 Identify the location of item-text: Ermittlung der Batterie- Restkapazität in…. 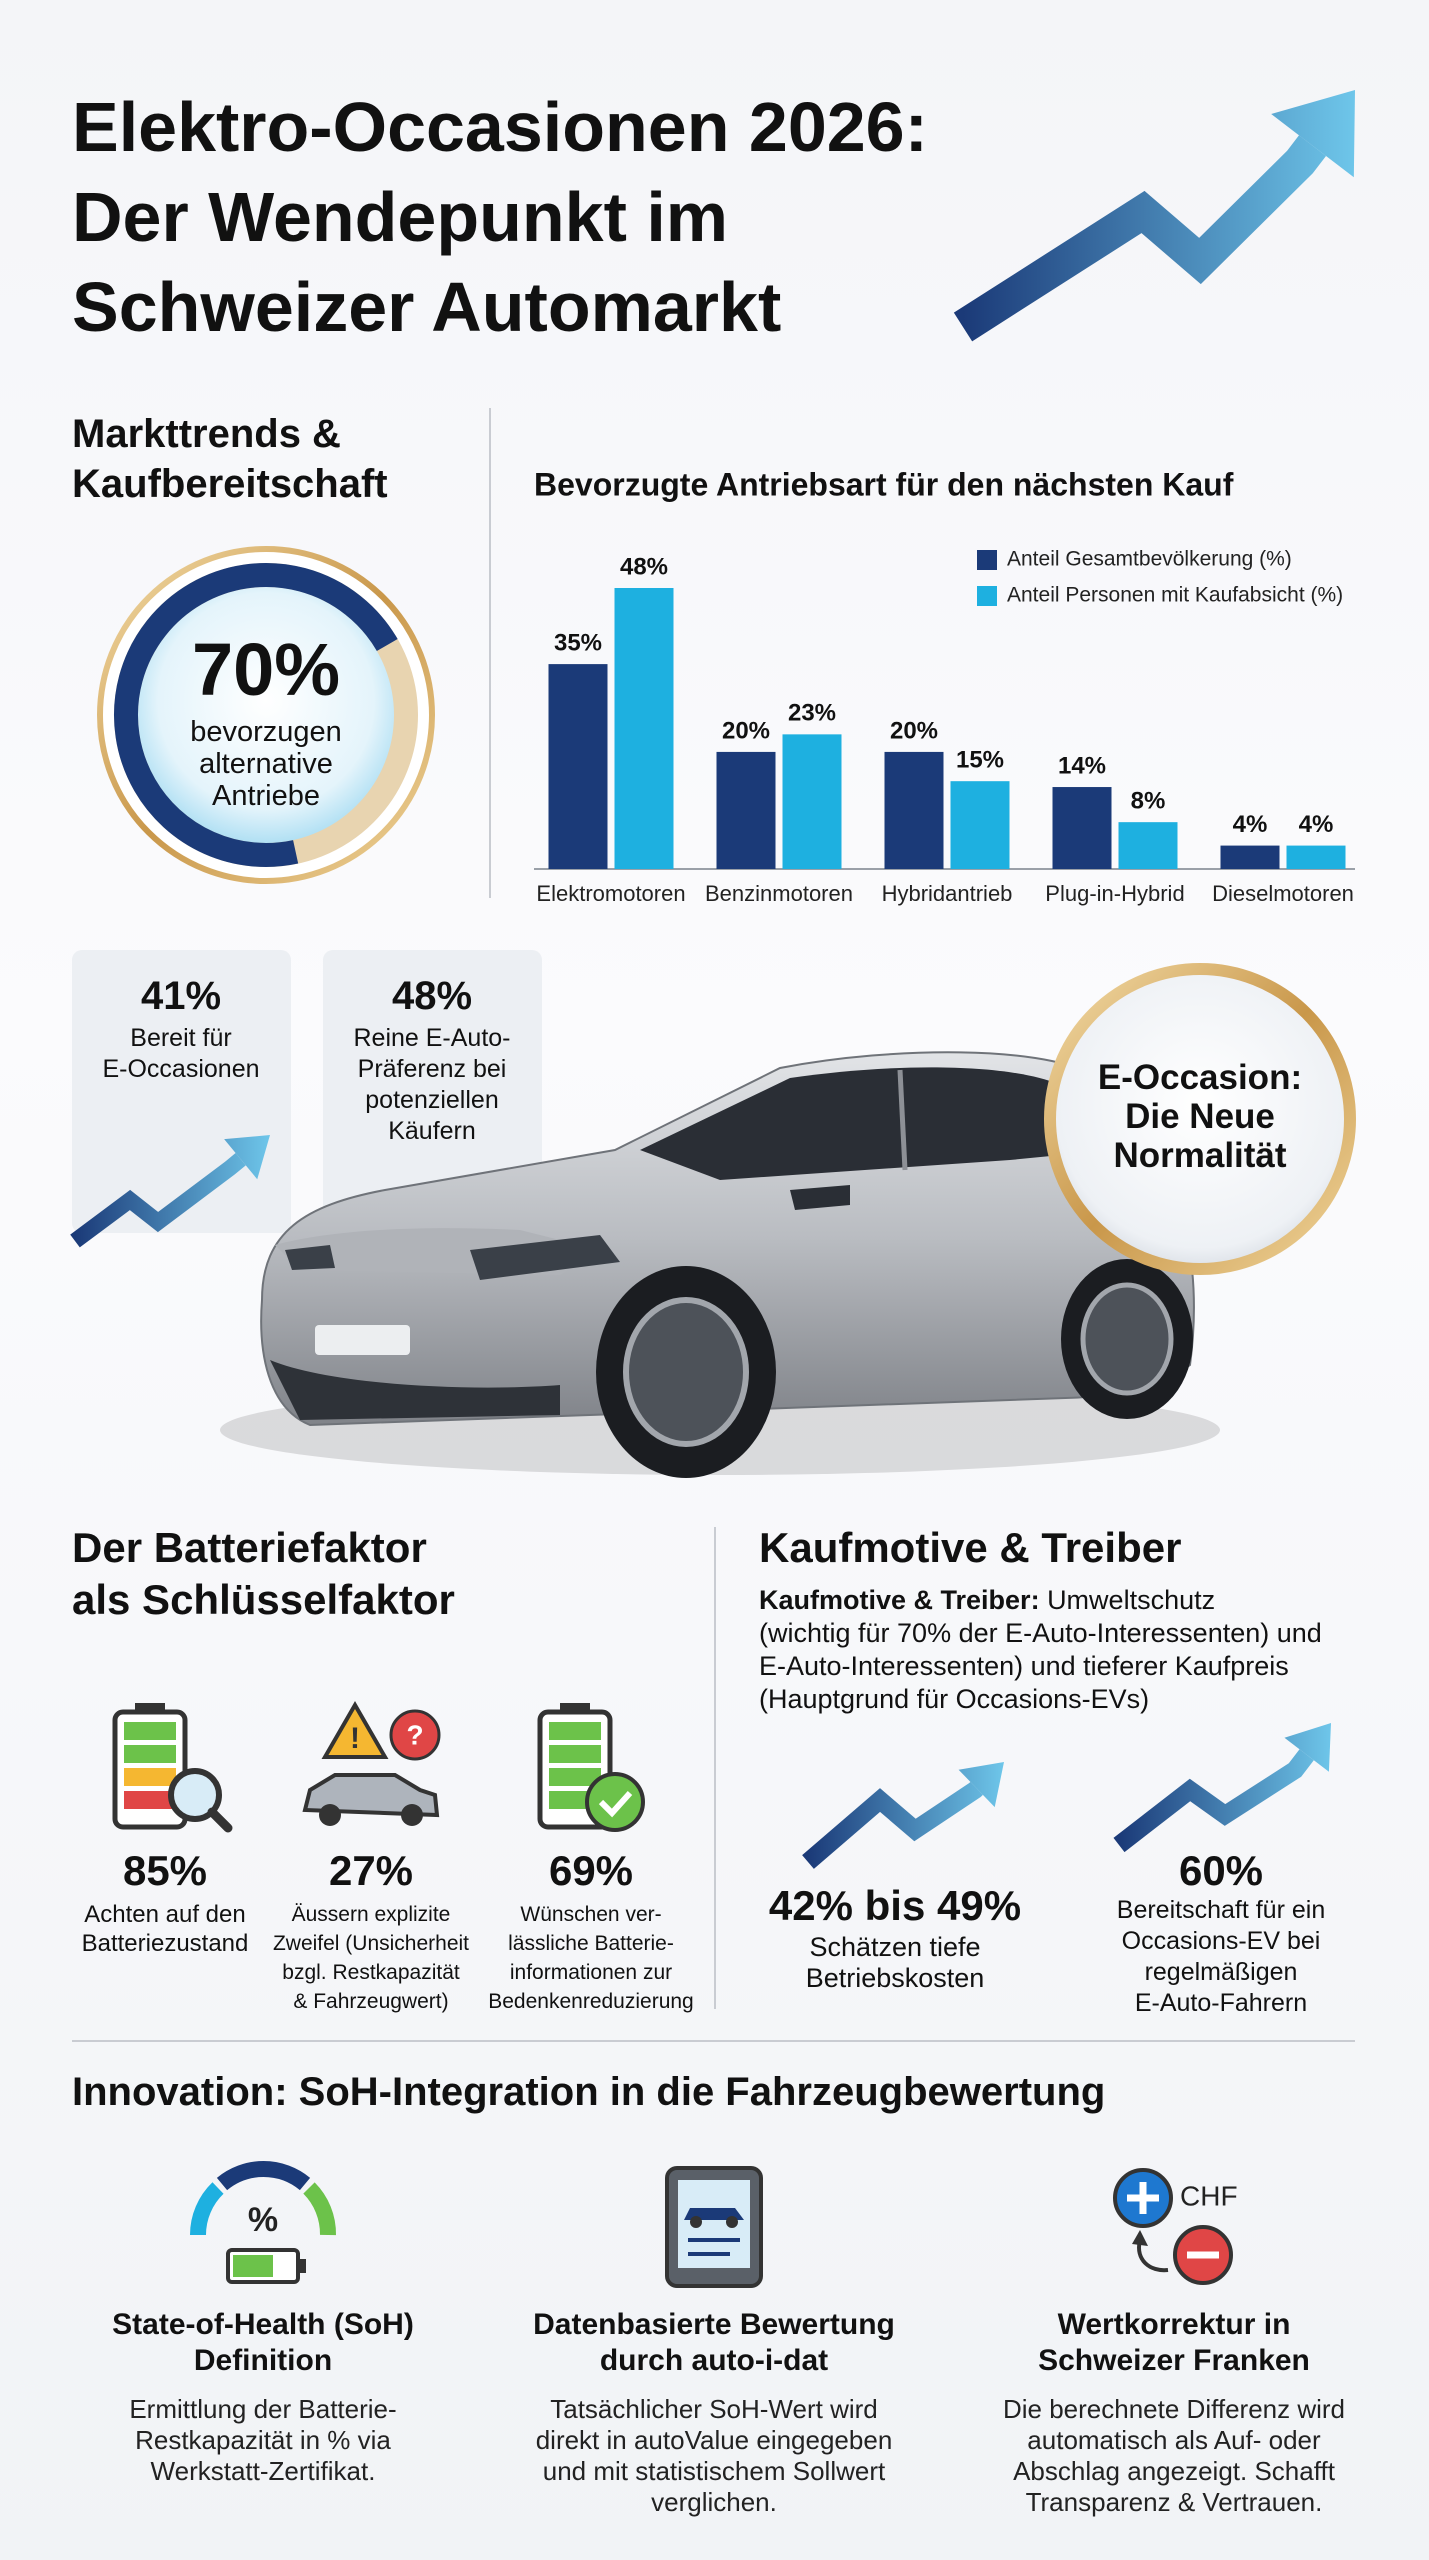
(263, 2440).